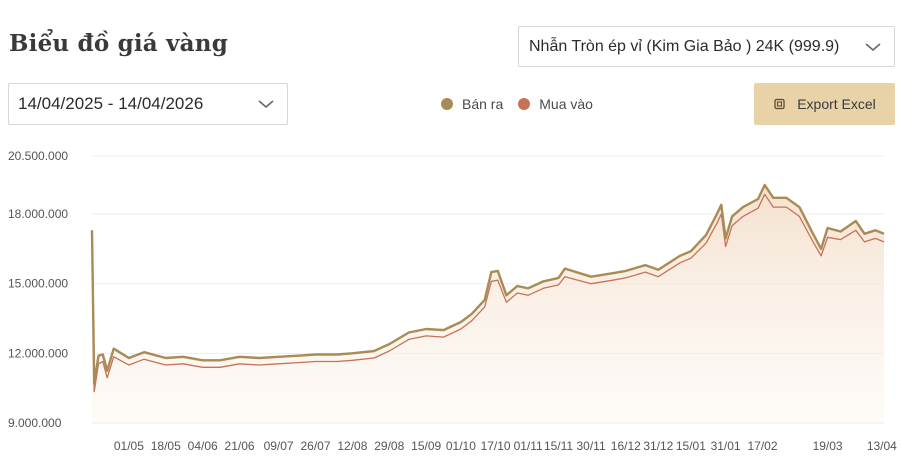 The height and width of the screenshot is (475, 902). Describe the element at coordinates (726, 446) in the screenshot. I see `x-tick-label: 31/01` at that location.